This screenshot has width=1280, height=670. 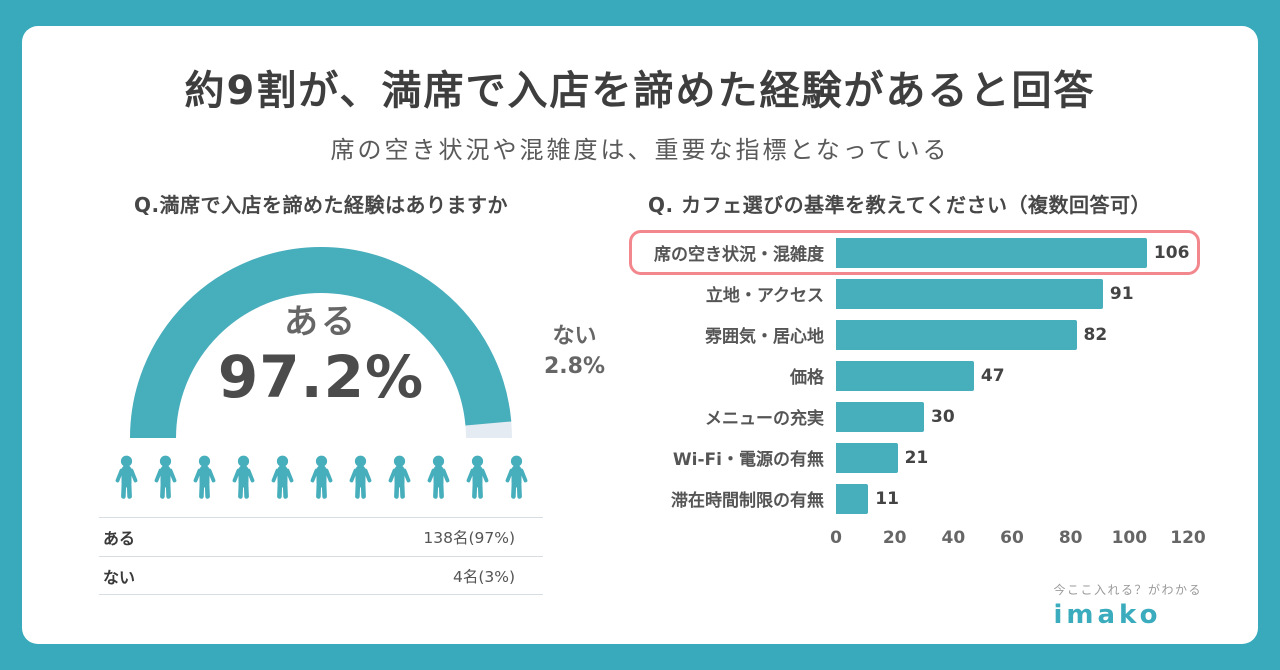 I want to click on gauge-question: Q.満席で入店を諦めた経験はありますか, so click(x=321, y=205).